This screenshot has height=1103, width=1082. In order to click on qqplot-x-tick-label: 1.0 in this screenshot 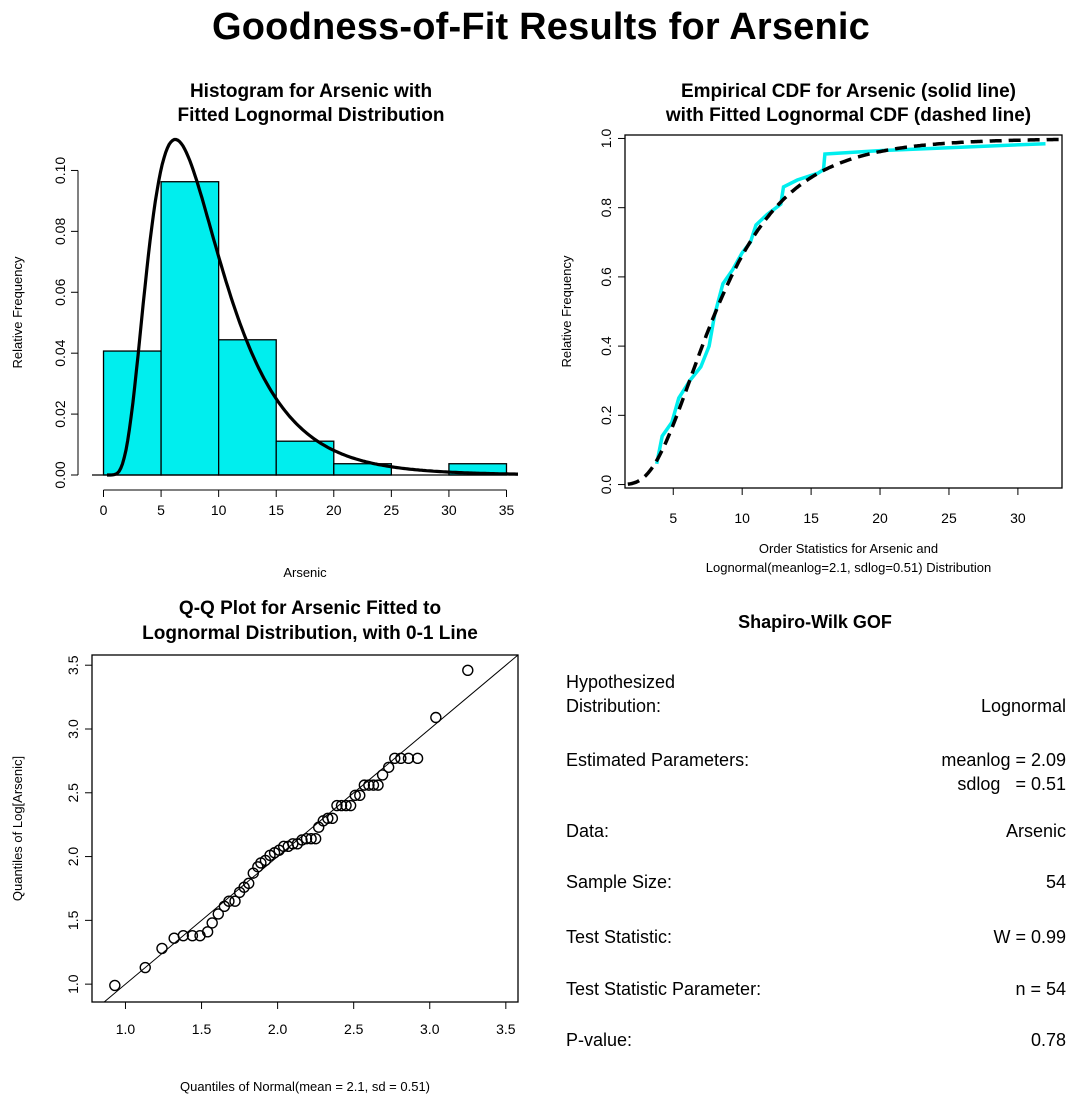, I will do `click(126, 1029)`.